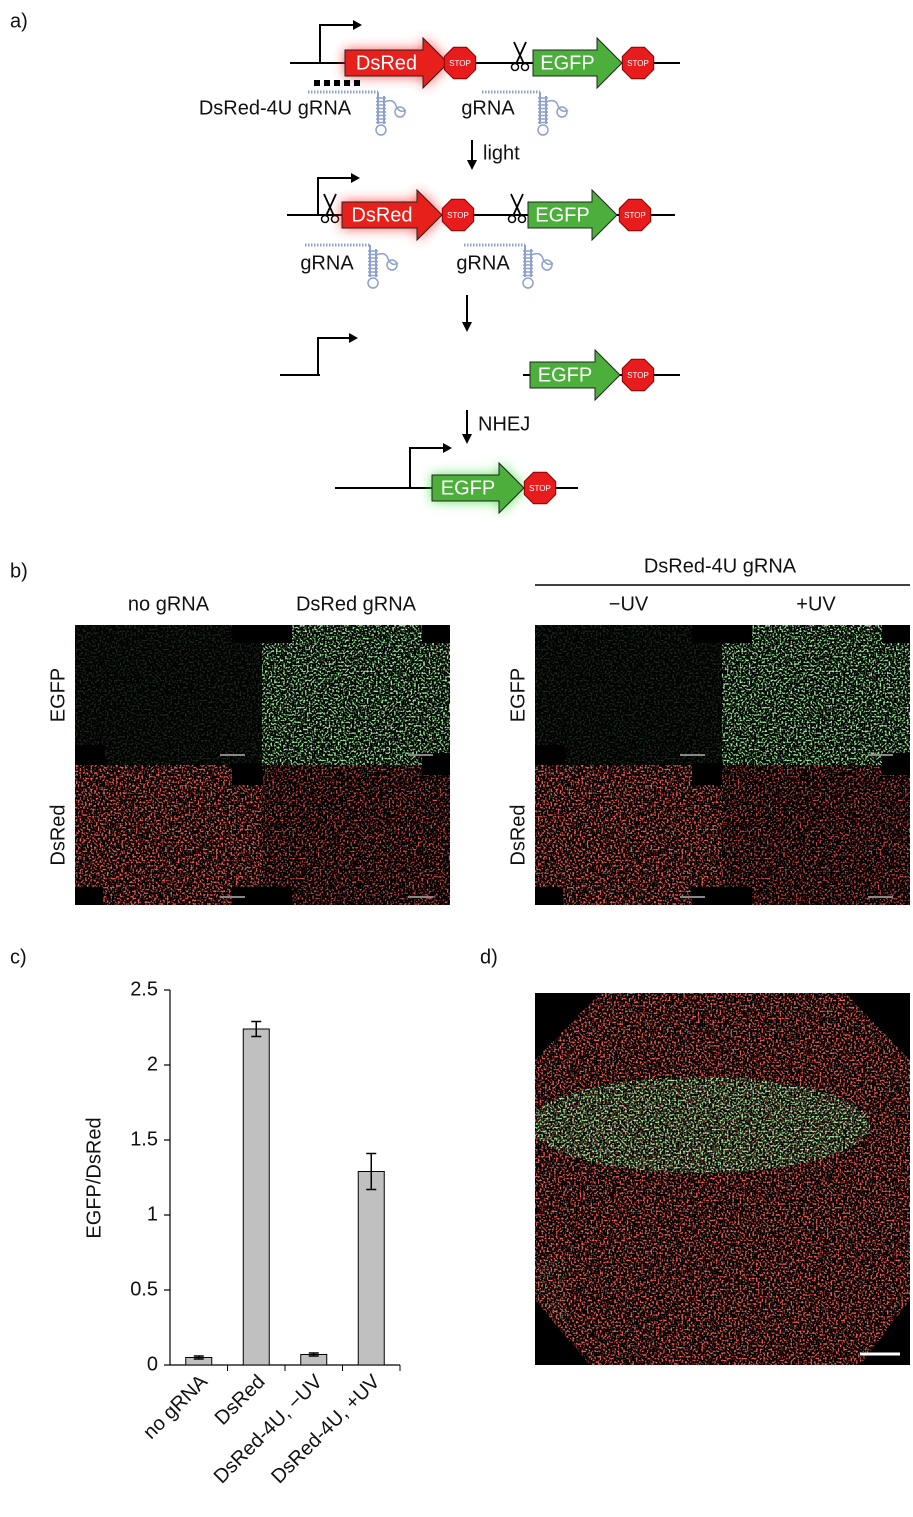 The width and height of the screenshot is (913, 1517). What do you see at coordinates (152, 1364) in the screenshot?
I see `y-tick-label: 0` at bounding box center [152, 1364].